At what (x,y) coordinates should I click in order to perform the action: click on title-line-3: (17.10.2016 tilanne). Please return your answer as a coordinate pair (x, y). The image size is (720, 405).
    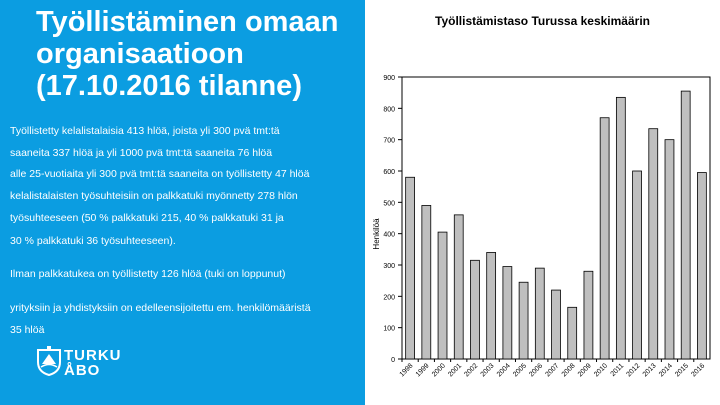
    Looking at the image, I should click on (169, 86).